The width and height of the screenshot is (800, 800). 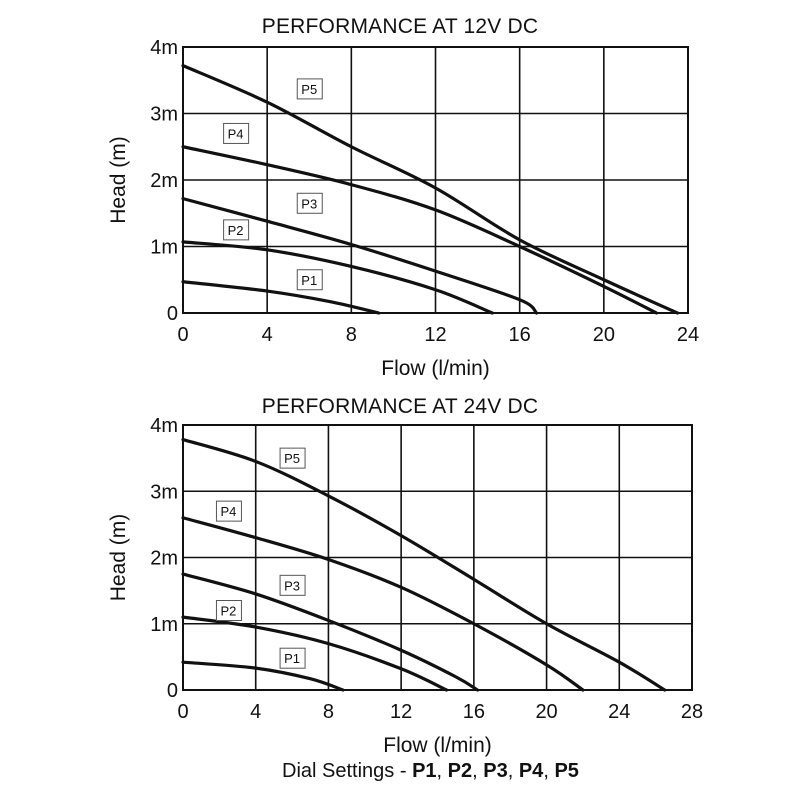 What do you see at coordinates (347, 771) in the screenshot?
I see `dial-settings-text: Dial Settings -` at bounding box center [347, 771].